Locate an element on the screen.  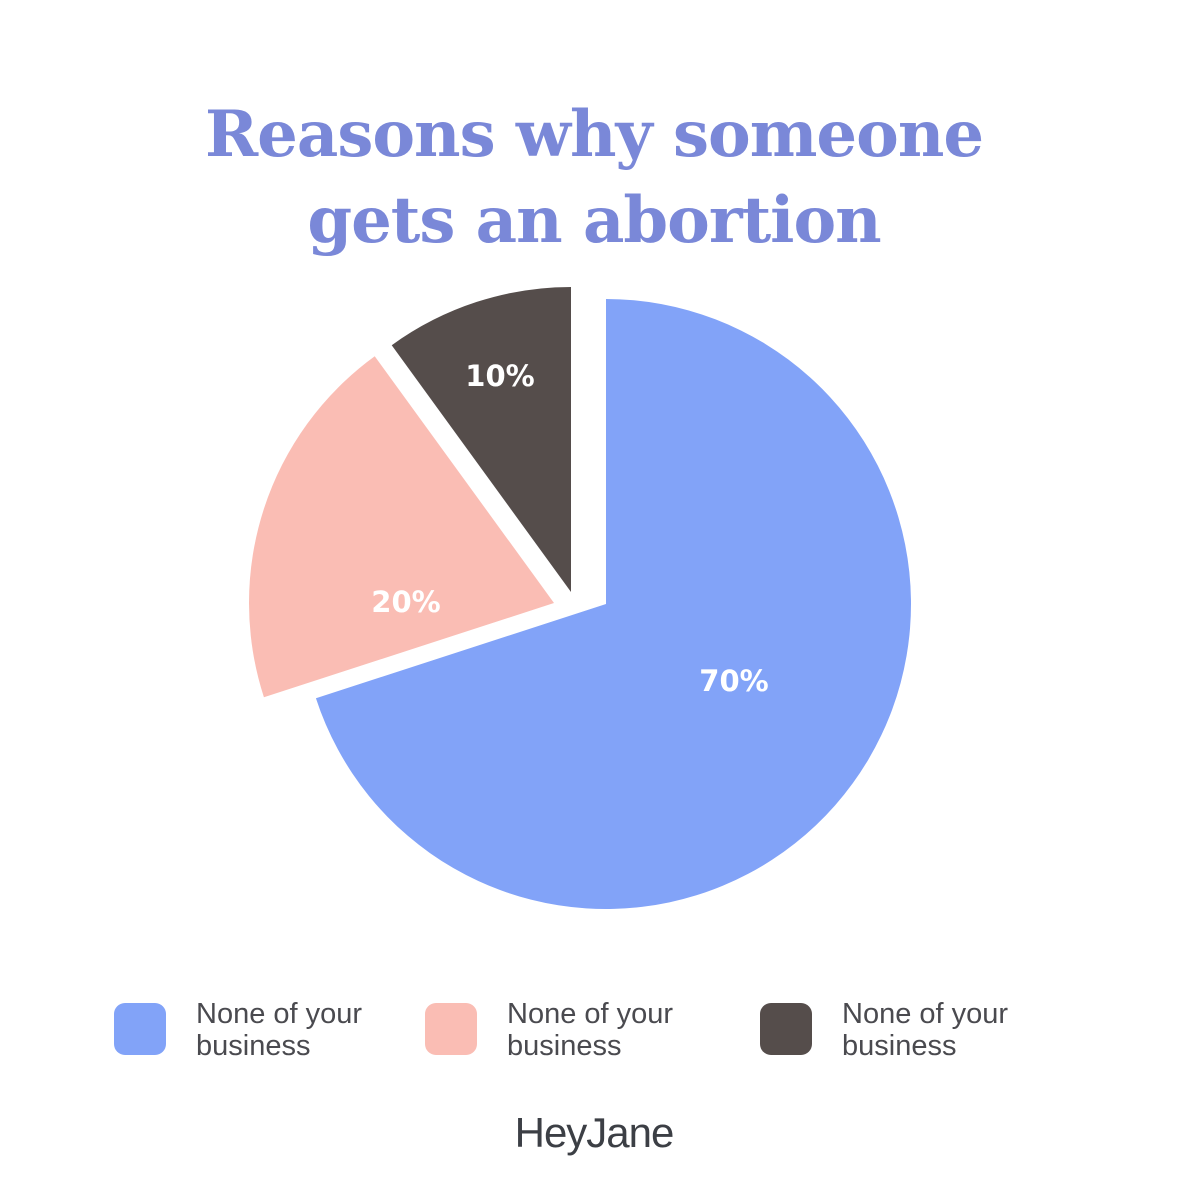
legend-label-3: None of your business is located at coordinates (952, 1030).